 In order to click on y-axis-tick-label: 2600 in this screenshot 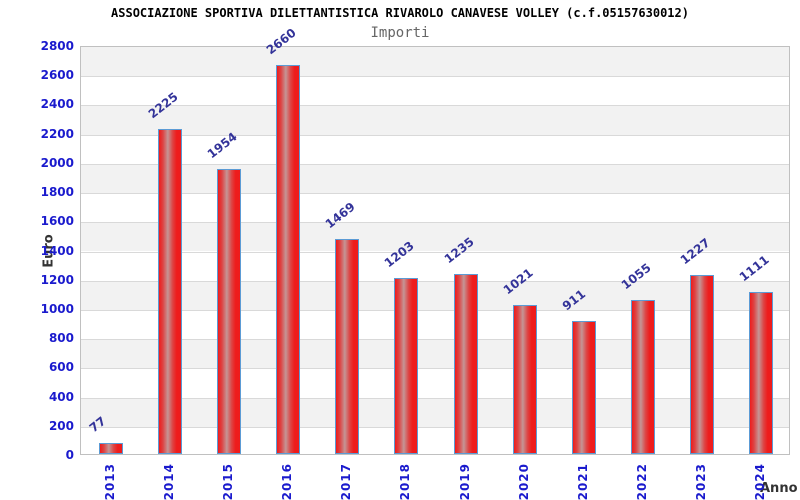, I will do `click(57, 75)`.